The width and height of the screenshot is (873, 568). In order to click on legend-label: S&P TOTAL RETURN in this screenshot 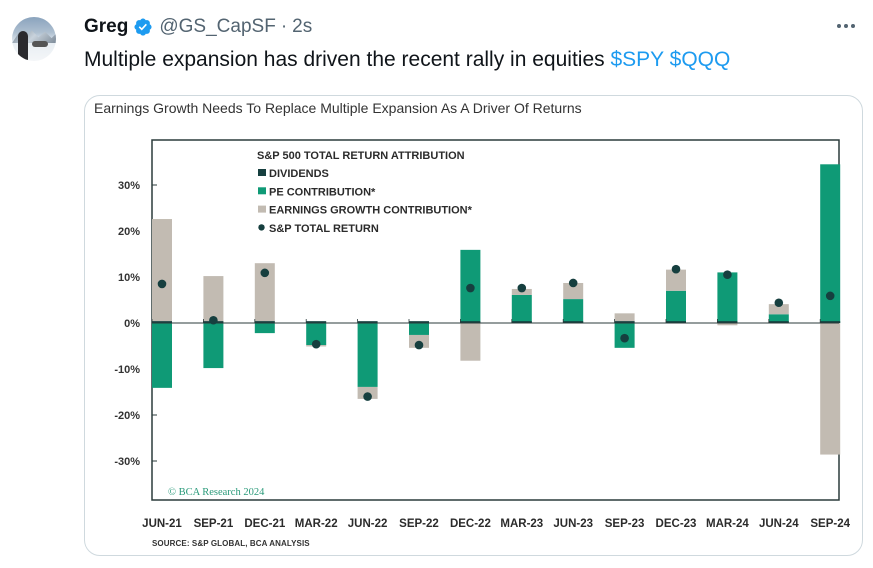, I will do `click(324, 229)`.